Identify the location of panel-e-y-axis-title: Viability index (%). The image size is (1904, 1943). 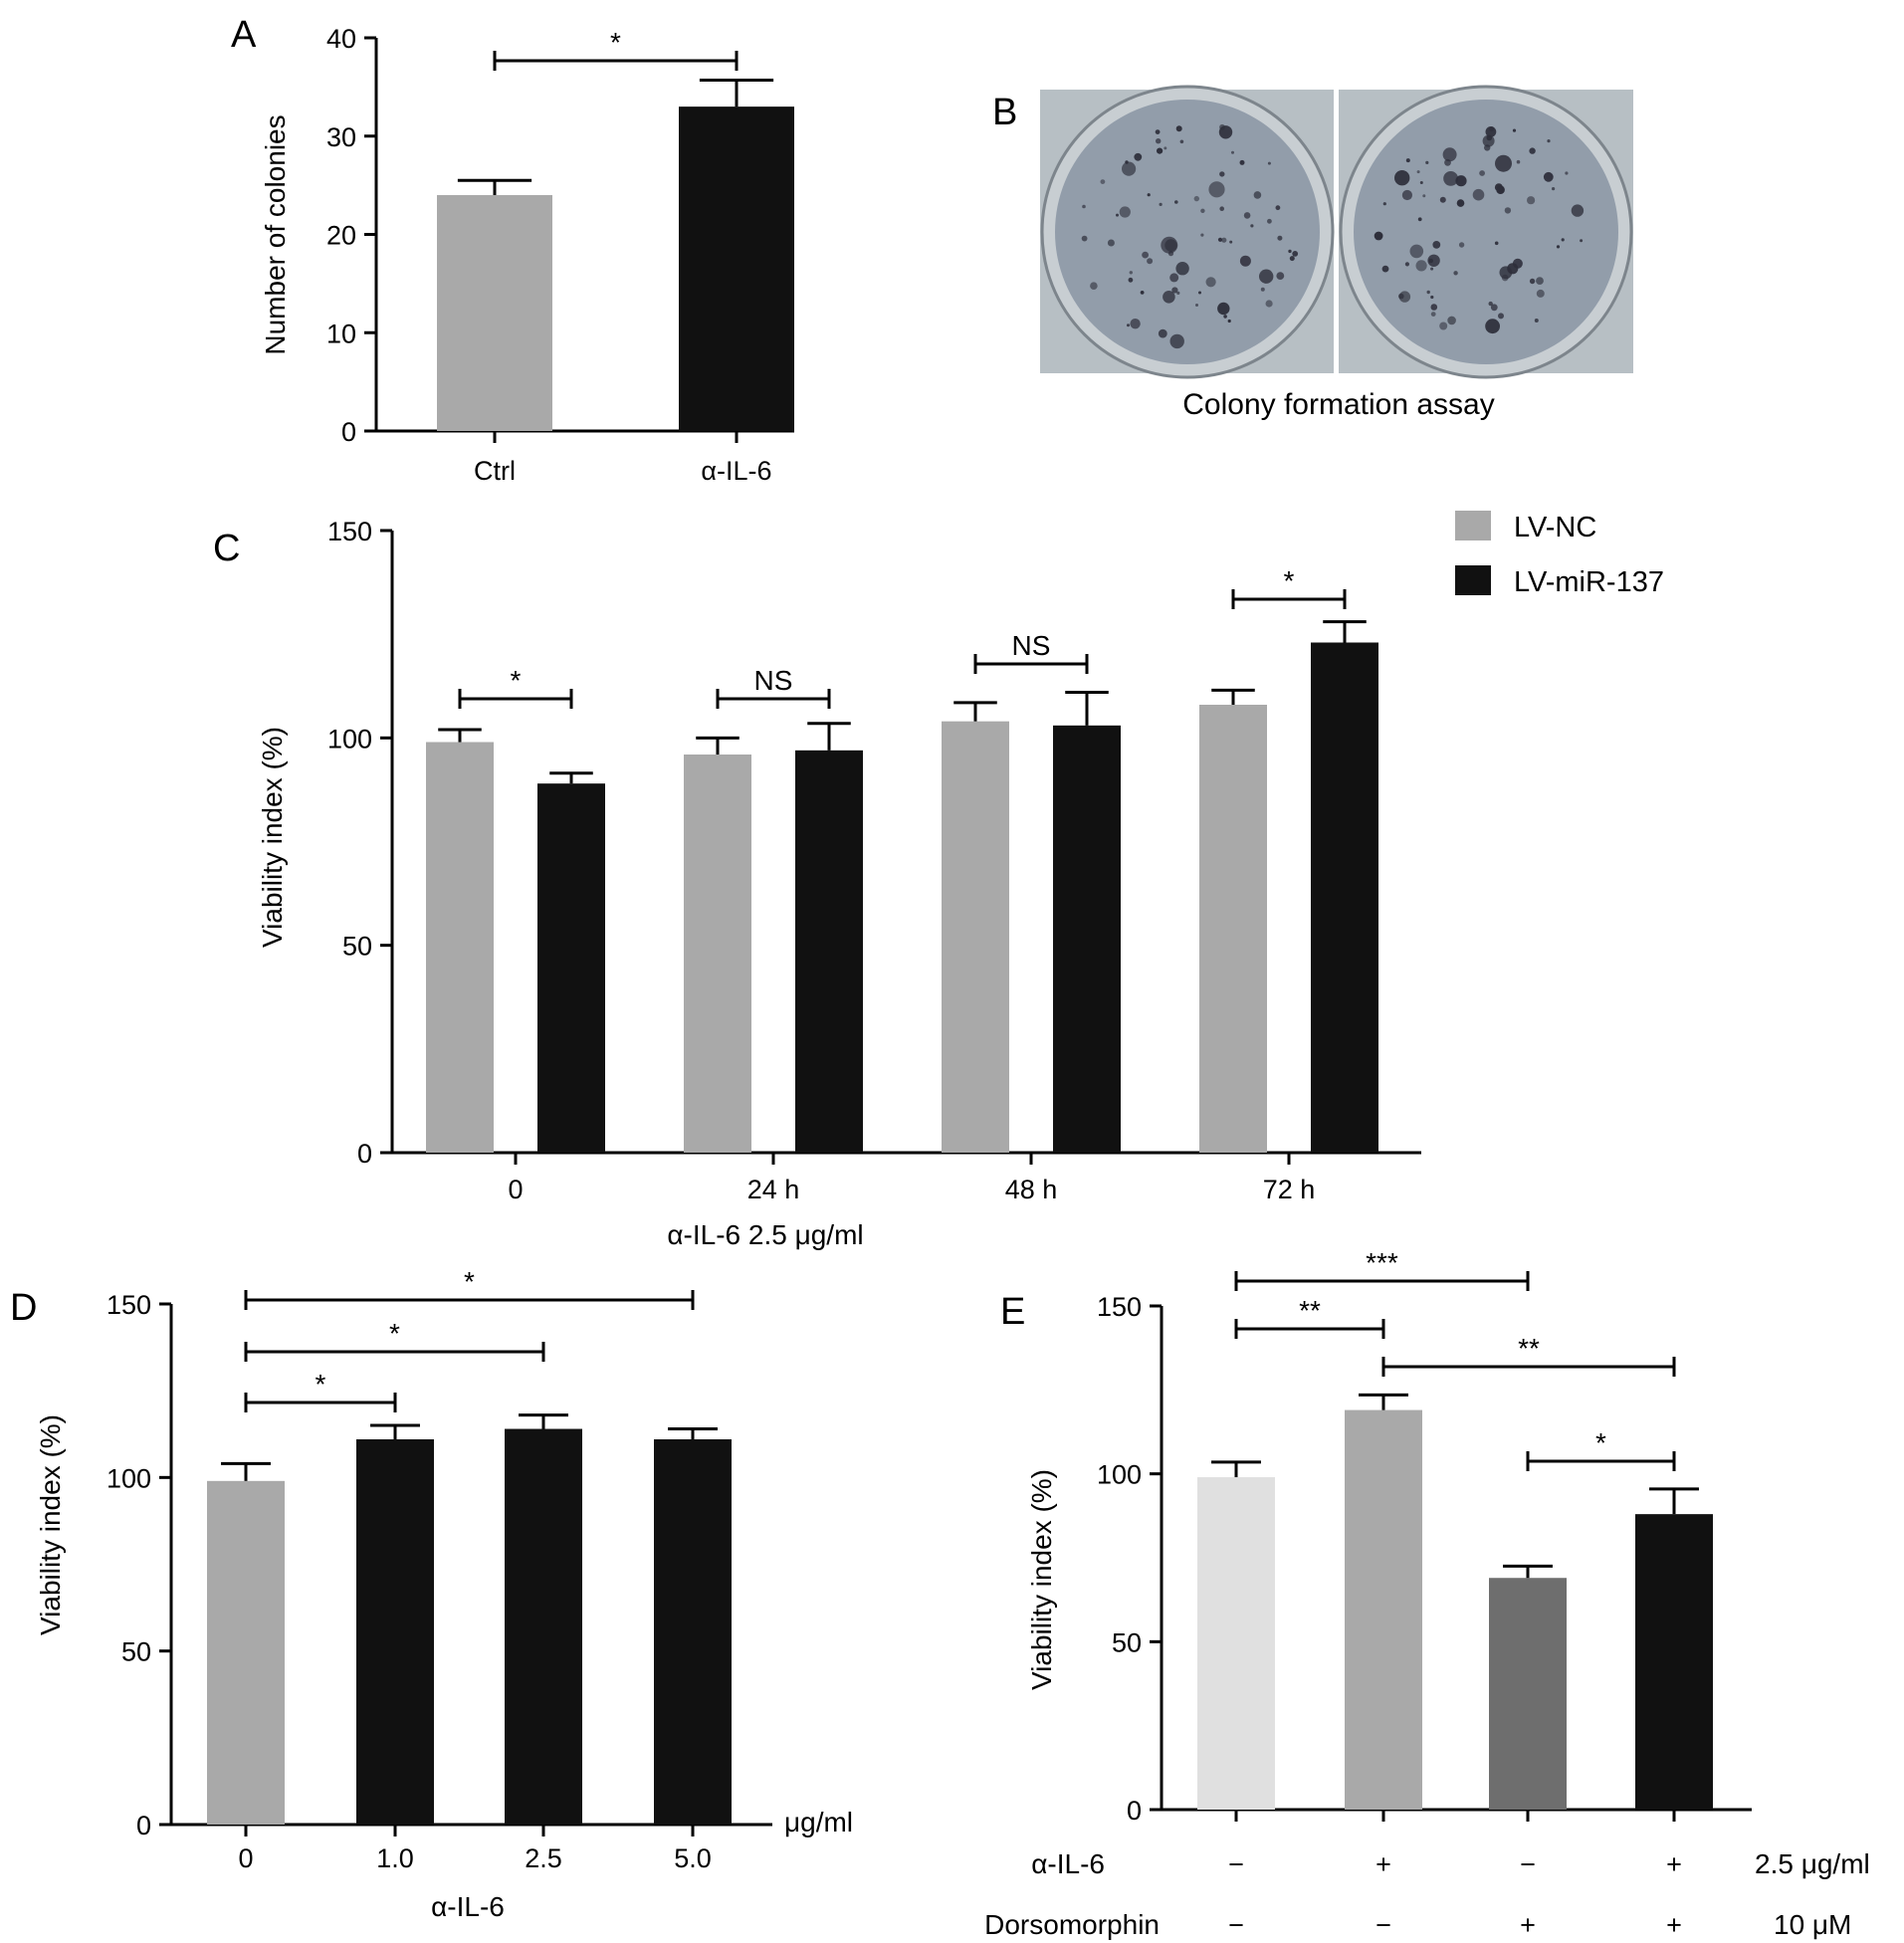
(1041, 1579).